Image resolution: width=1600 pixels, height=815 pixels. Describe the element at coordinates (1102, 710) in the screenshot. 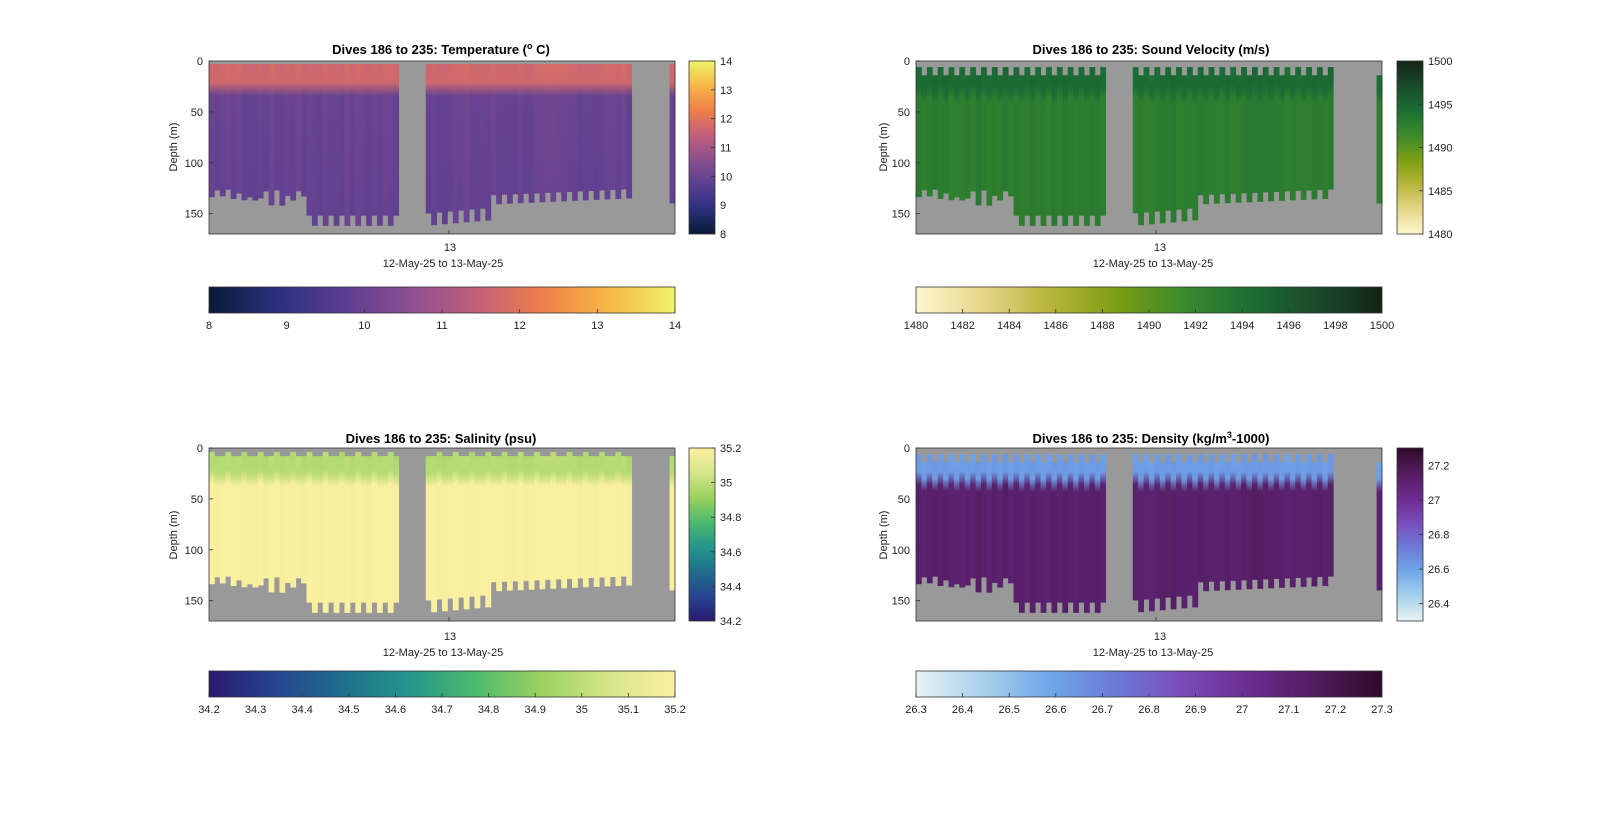

I see `colorbar-tick-label: 26.7` at that location.